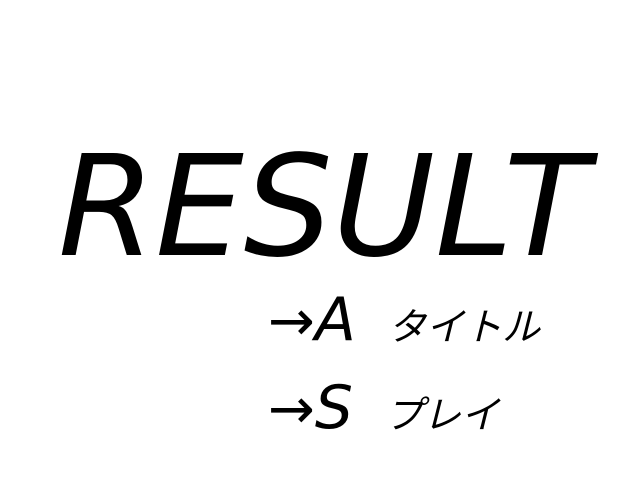 Image resolution: width=640 pixels, height=480 pixels. I want to click on option-label: プレイ, so click(442, 415).